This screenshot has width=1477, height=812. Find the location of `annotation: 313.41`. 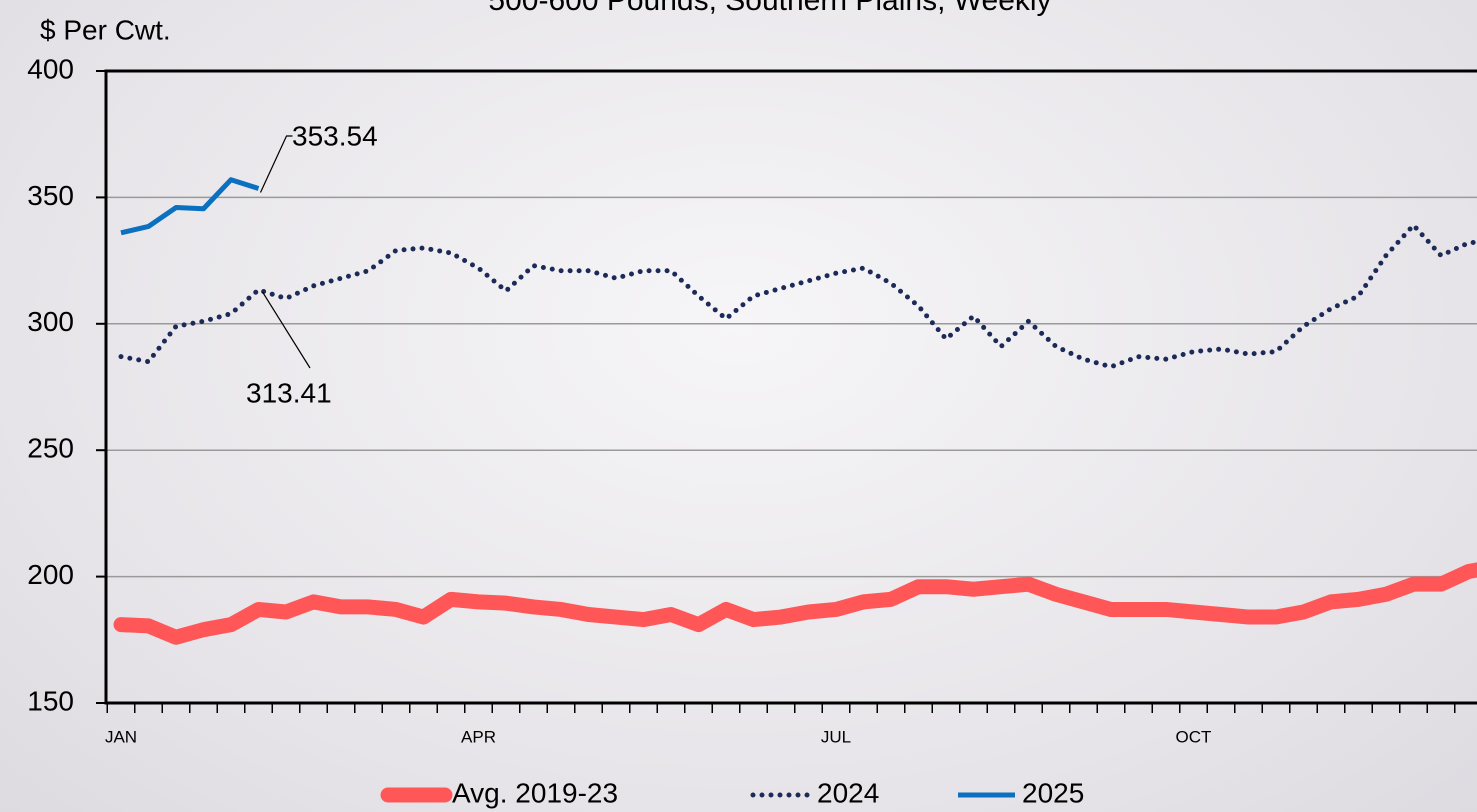

annotation: 313.41 is located at coordinates (289, 392).